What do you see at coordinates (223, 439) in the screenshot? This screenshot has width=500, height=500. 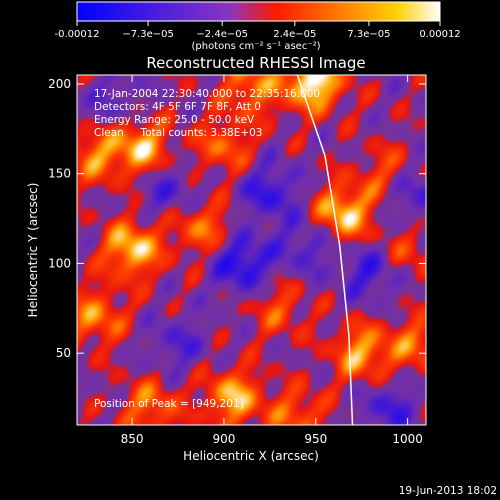 I see `x-tick-label: 900` at bounding box center [223, 439].